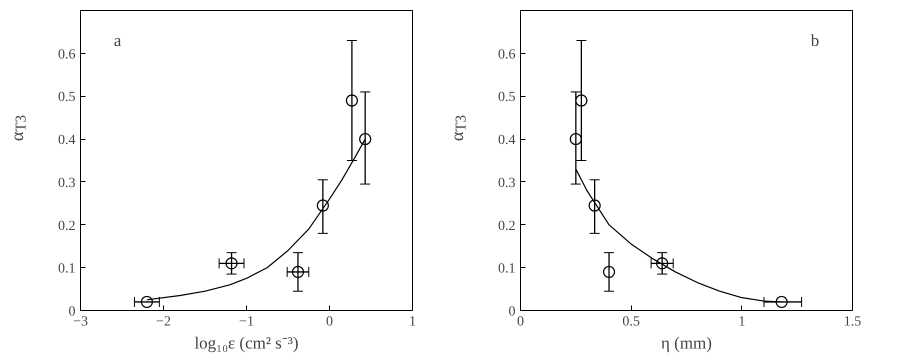 This screenshot has height=359, width=901. I want to click on x-tick-label: −2, so click(163, 322).